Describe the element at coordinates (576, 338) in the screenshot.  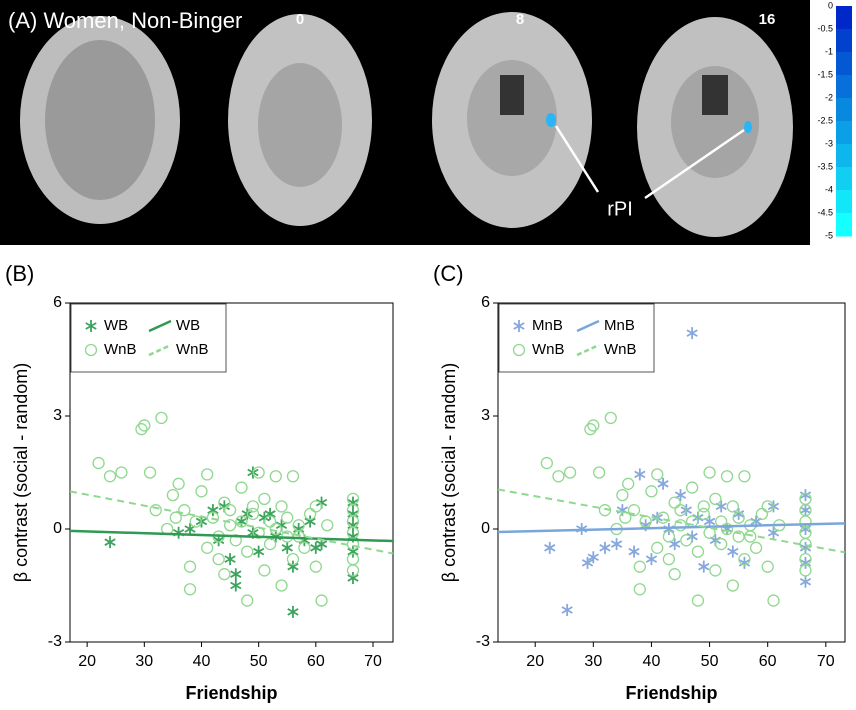
I see `legend-box` at that location.